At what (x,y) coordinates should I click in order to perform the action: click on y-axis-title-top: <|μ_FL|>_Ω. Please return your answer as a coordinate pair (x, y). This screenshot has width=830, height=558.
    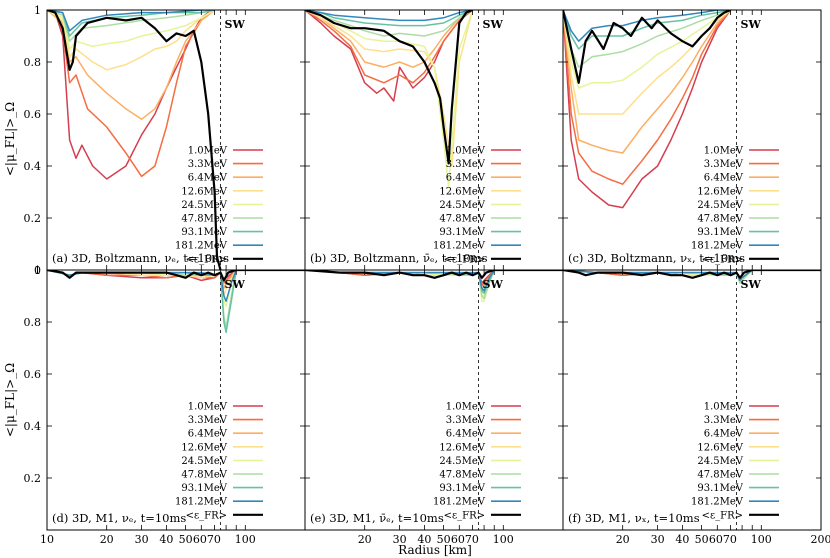
    Looking at the image, I should click on (10, 139).